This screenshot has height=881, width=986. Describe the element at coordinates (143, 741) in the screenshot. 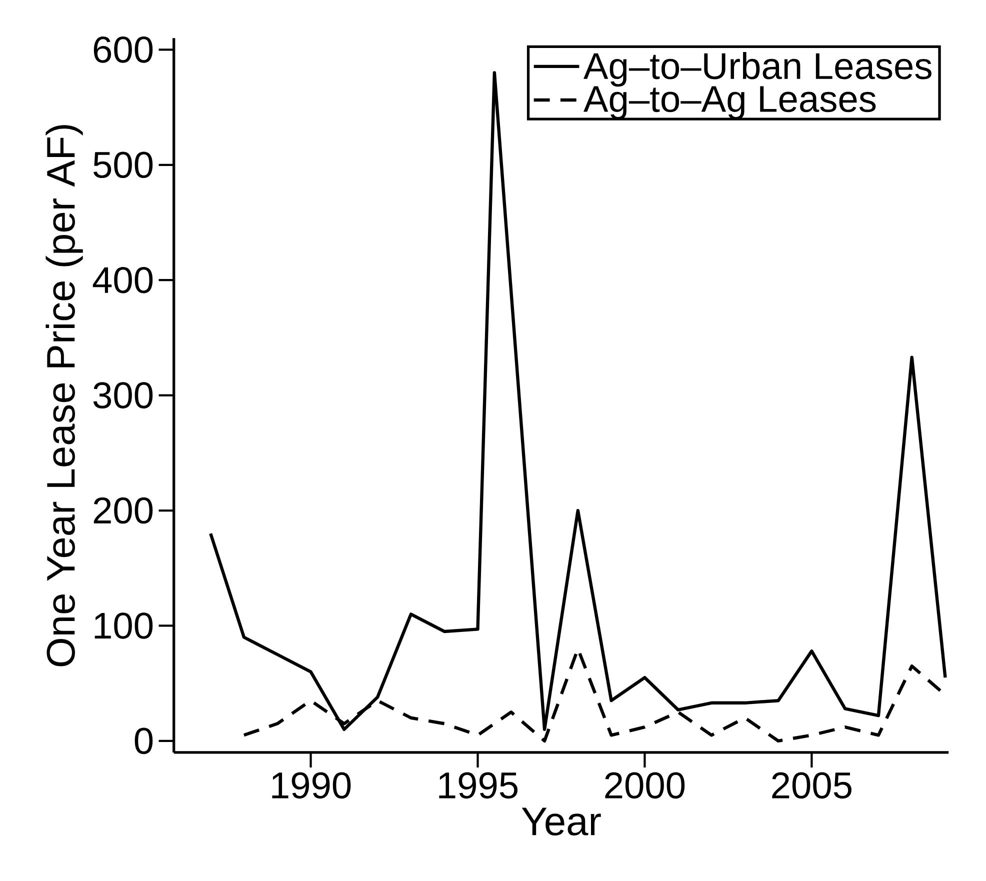

I see `y-tick-label: 0` at that location.